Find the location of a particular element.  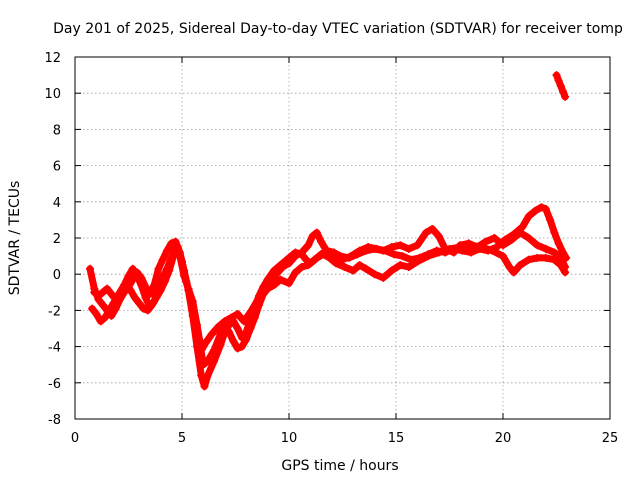

y-axis-title: SDTVAR / TECUs is located at coordinates (15, 238).